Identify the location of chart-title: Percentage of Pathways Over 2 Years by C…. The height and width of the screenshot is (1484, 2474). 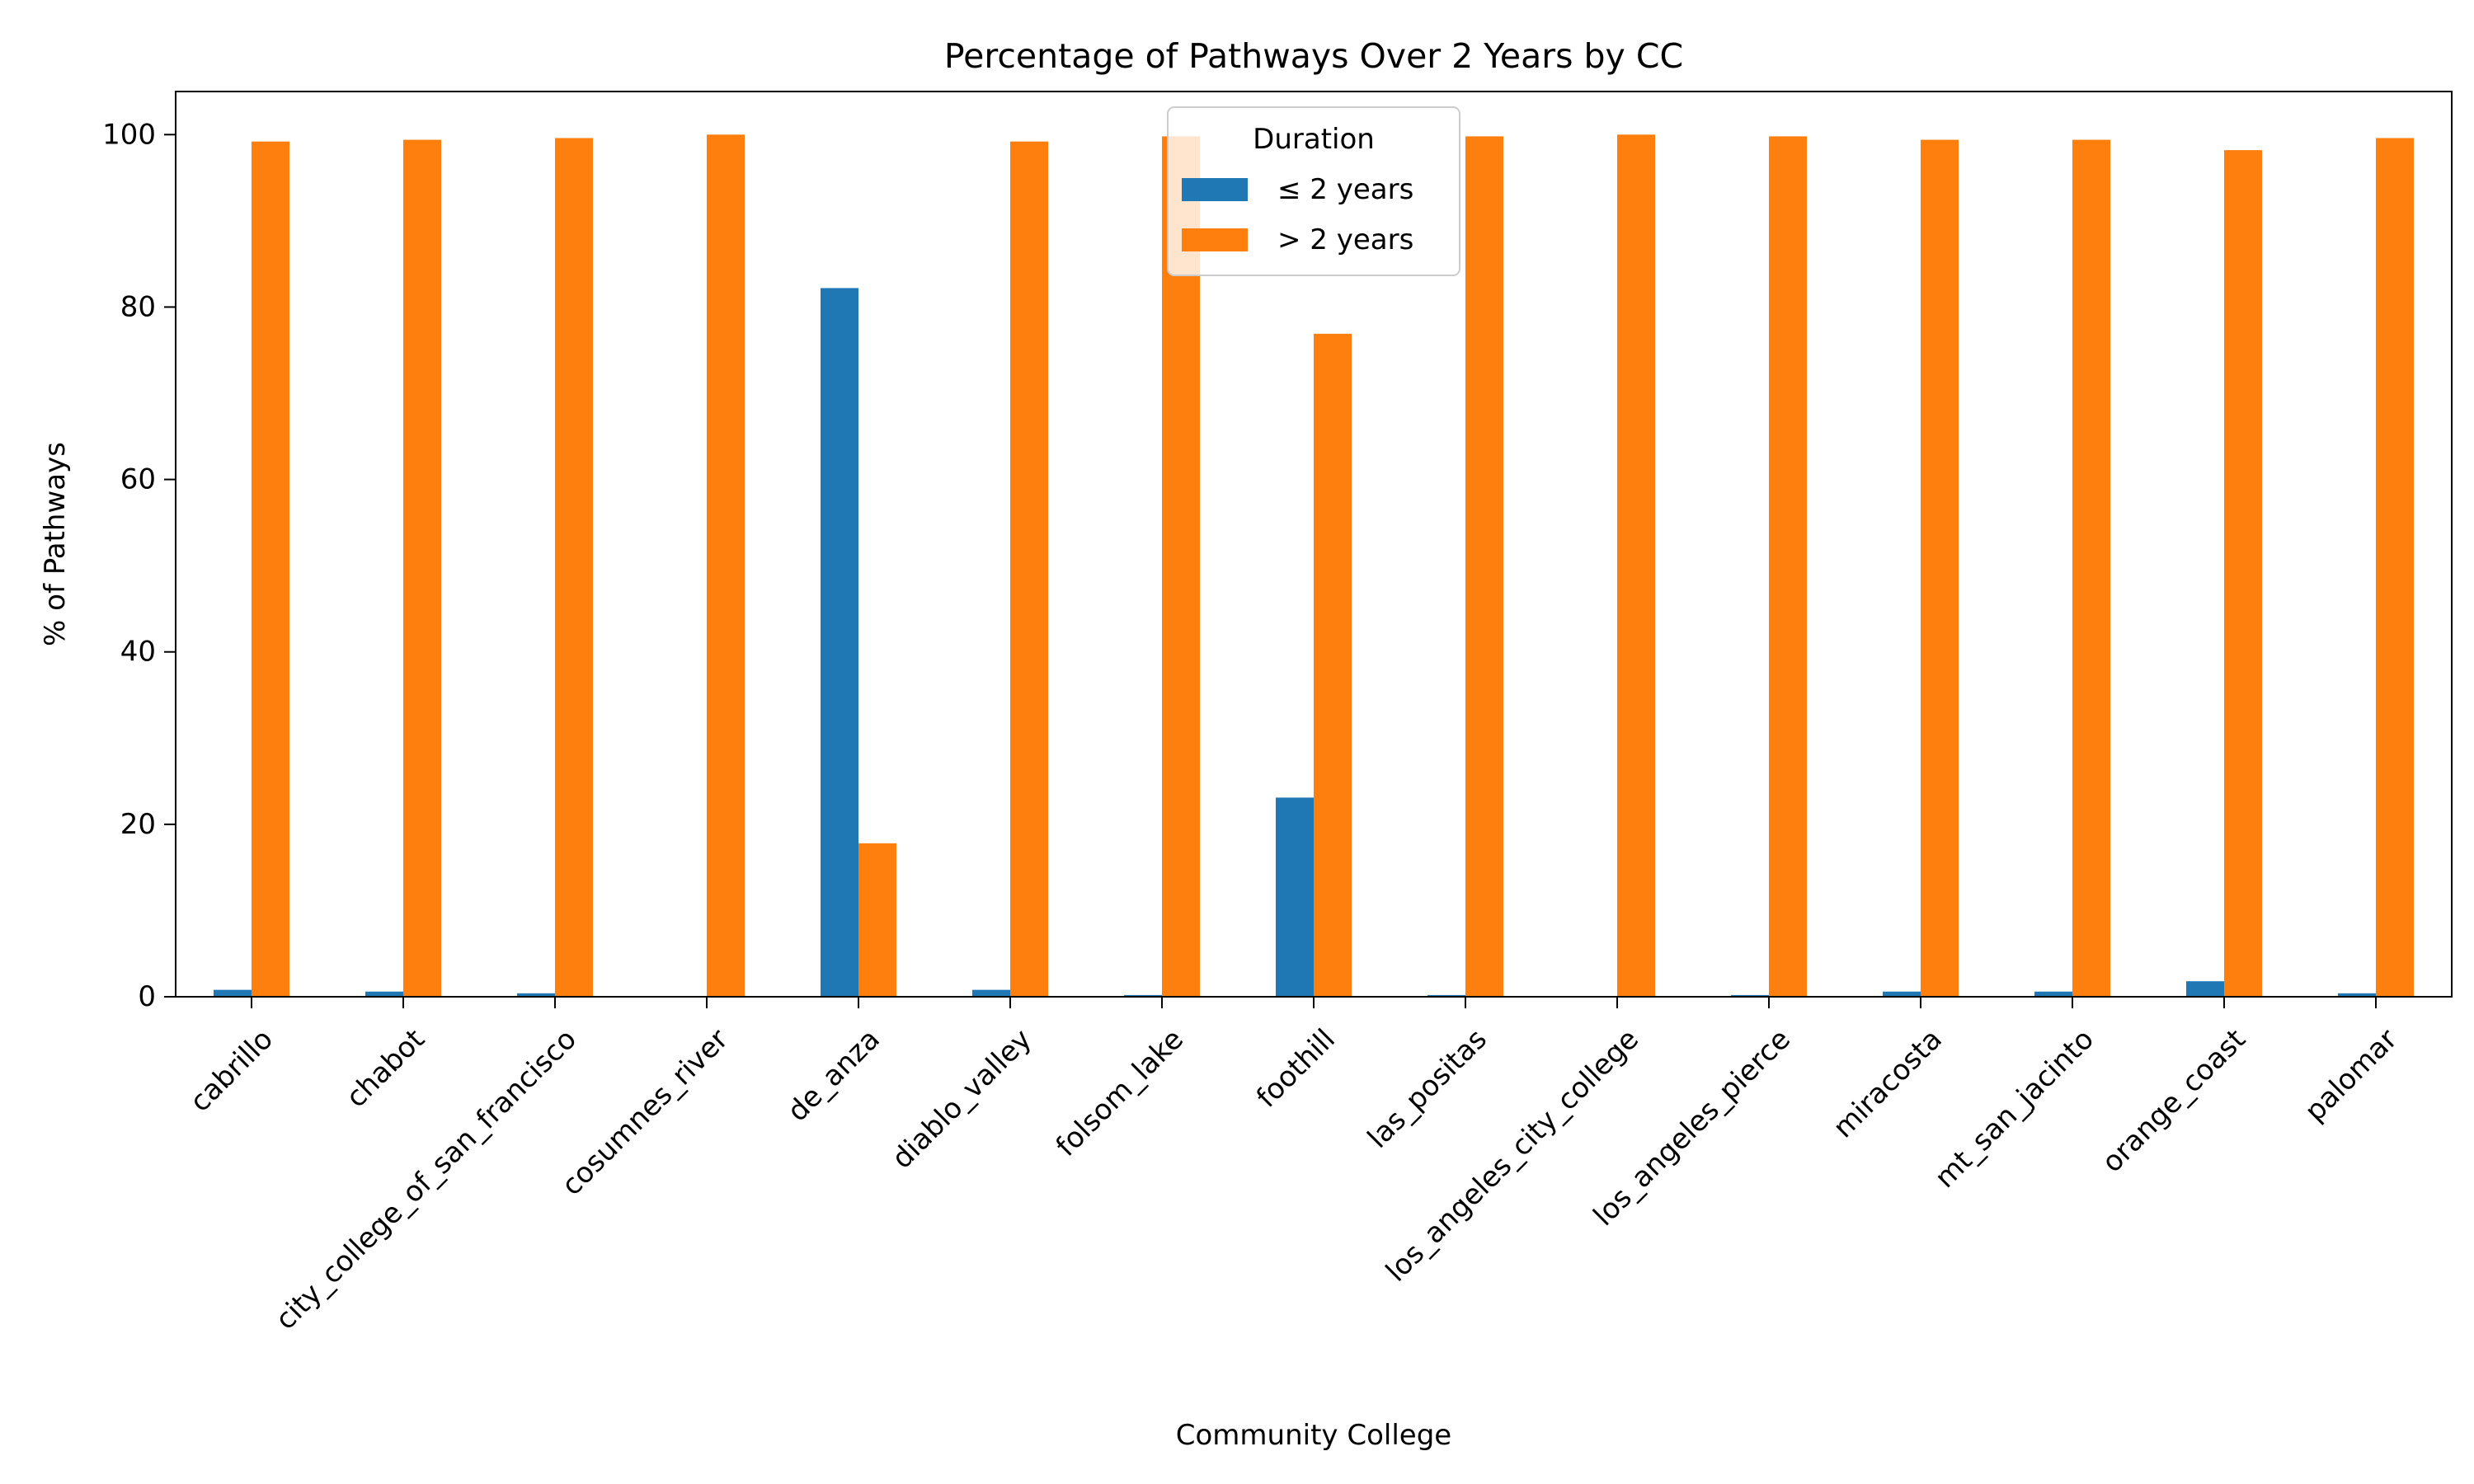
(1313, 56).